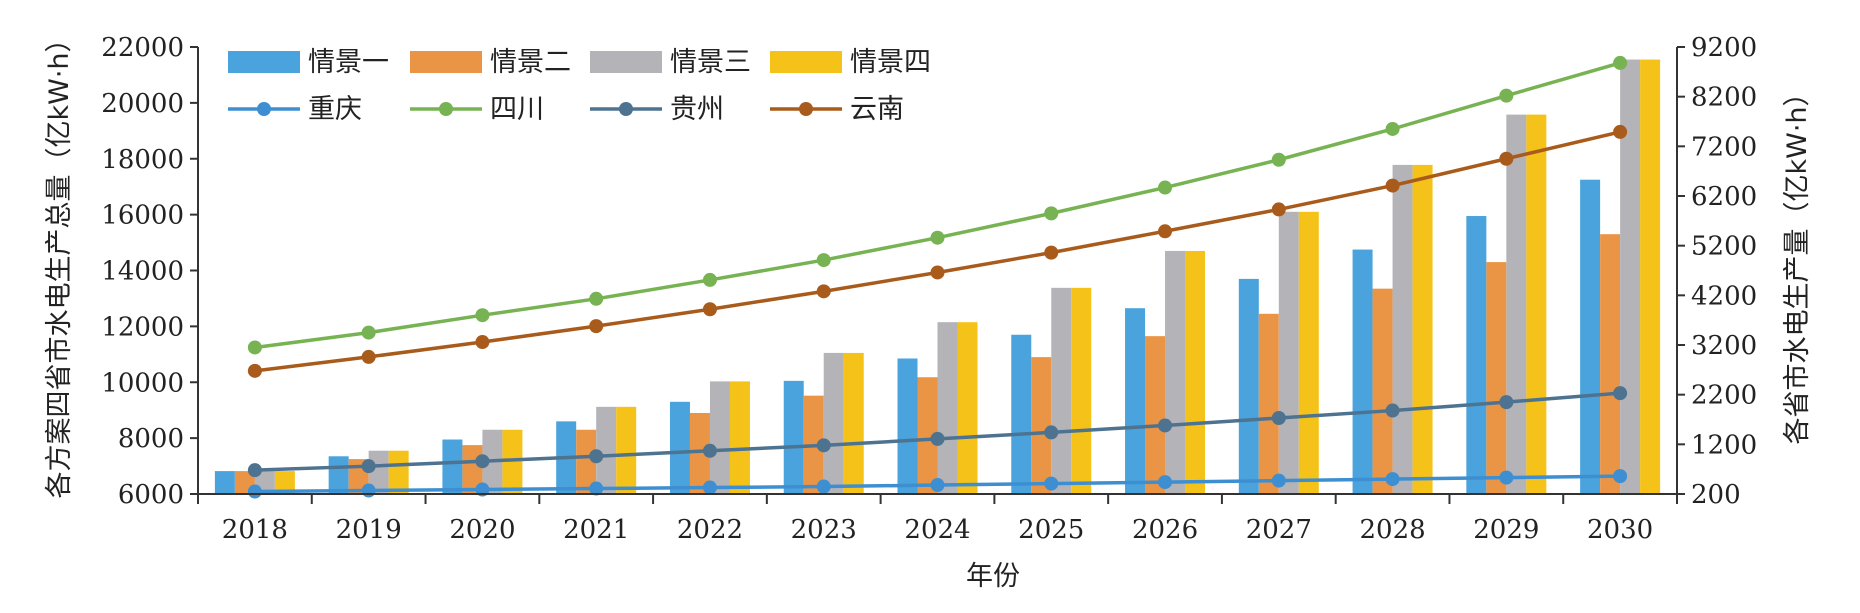 Image resolution: width=1860 pixels, height=613 pixels. What do you see at coordinates (806, 62) in the screenshot?
I see `legend-swatch-情景四` at bounding box center [806, 62].